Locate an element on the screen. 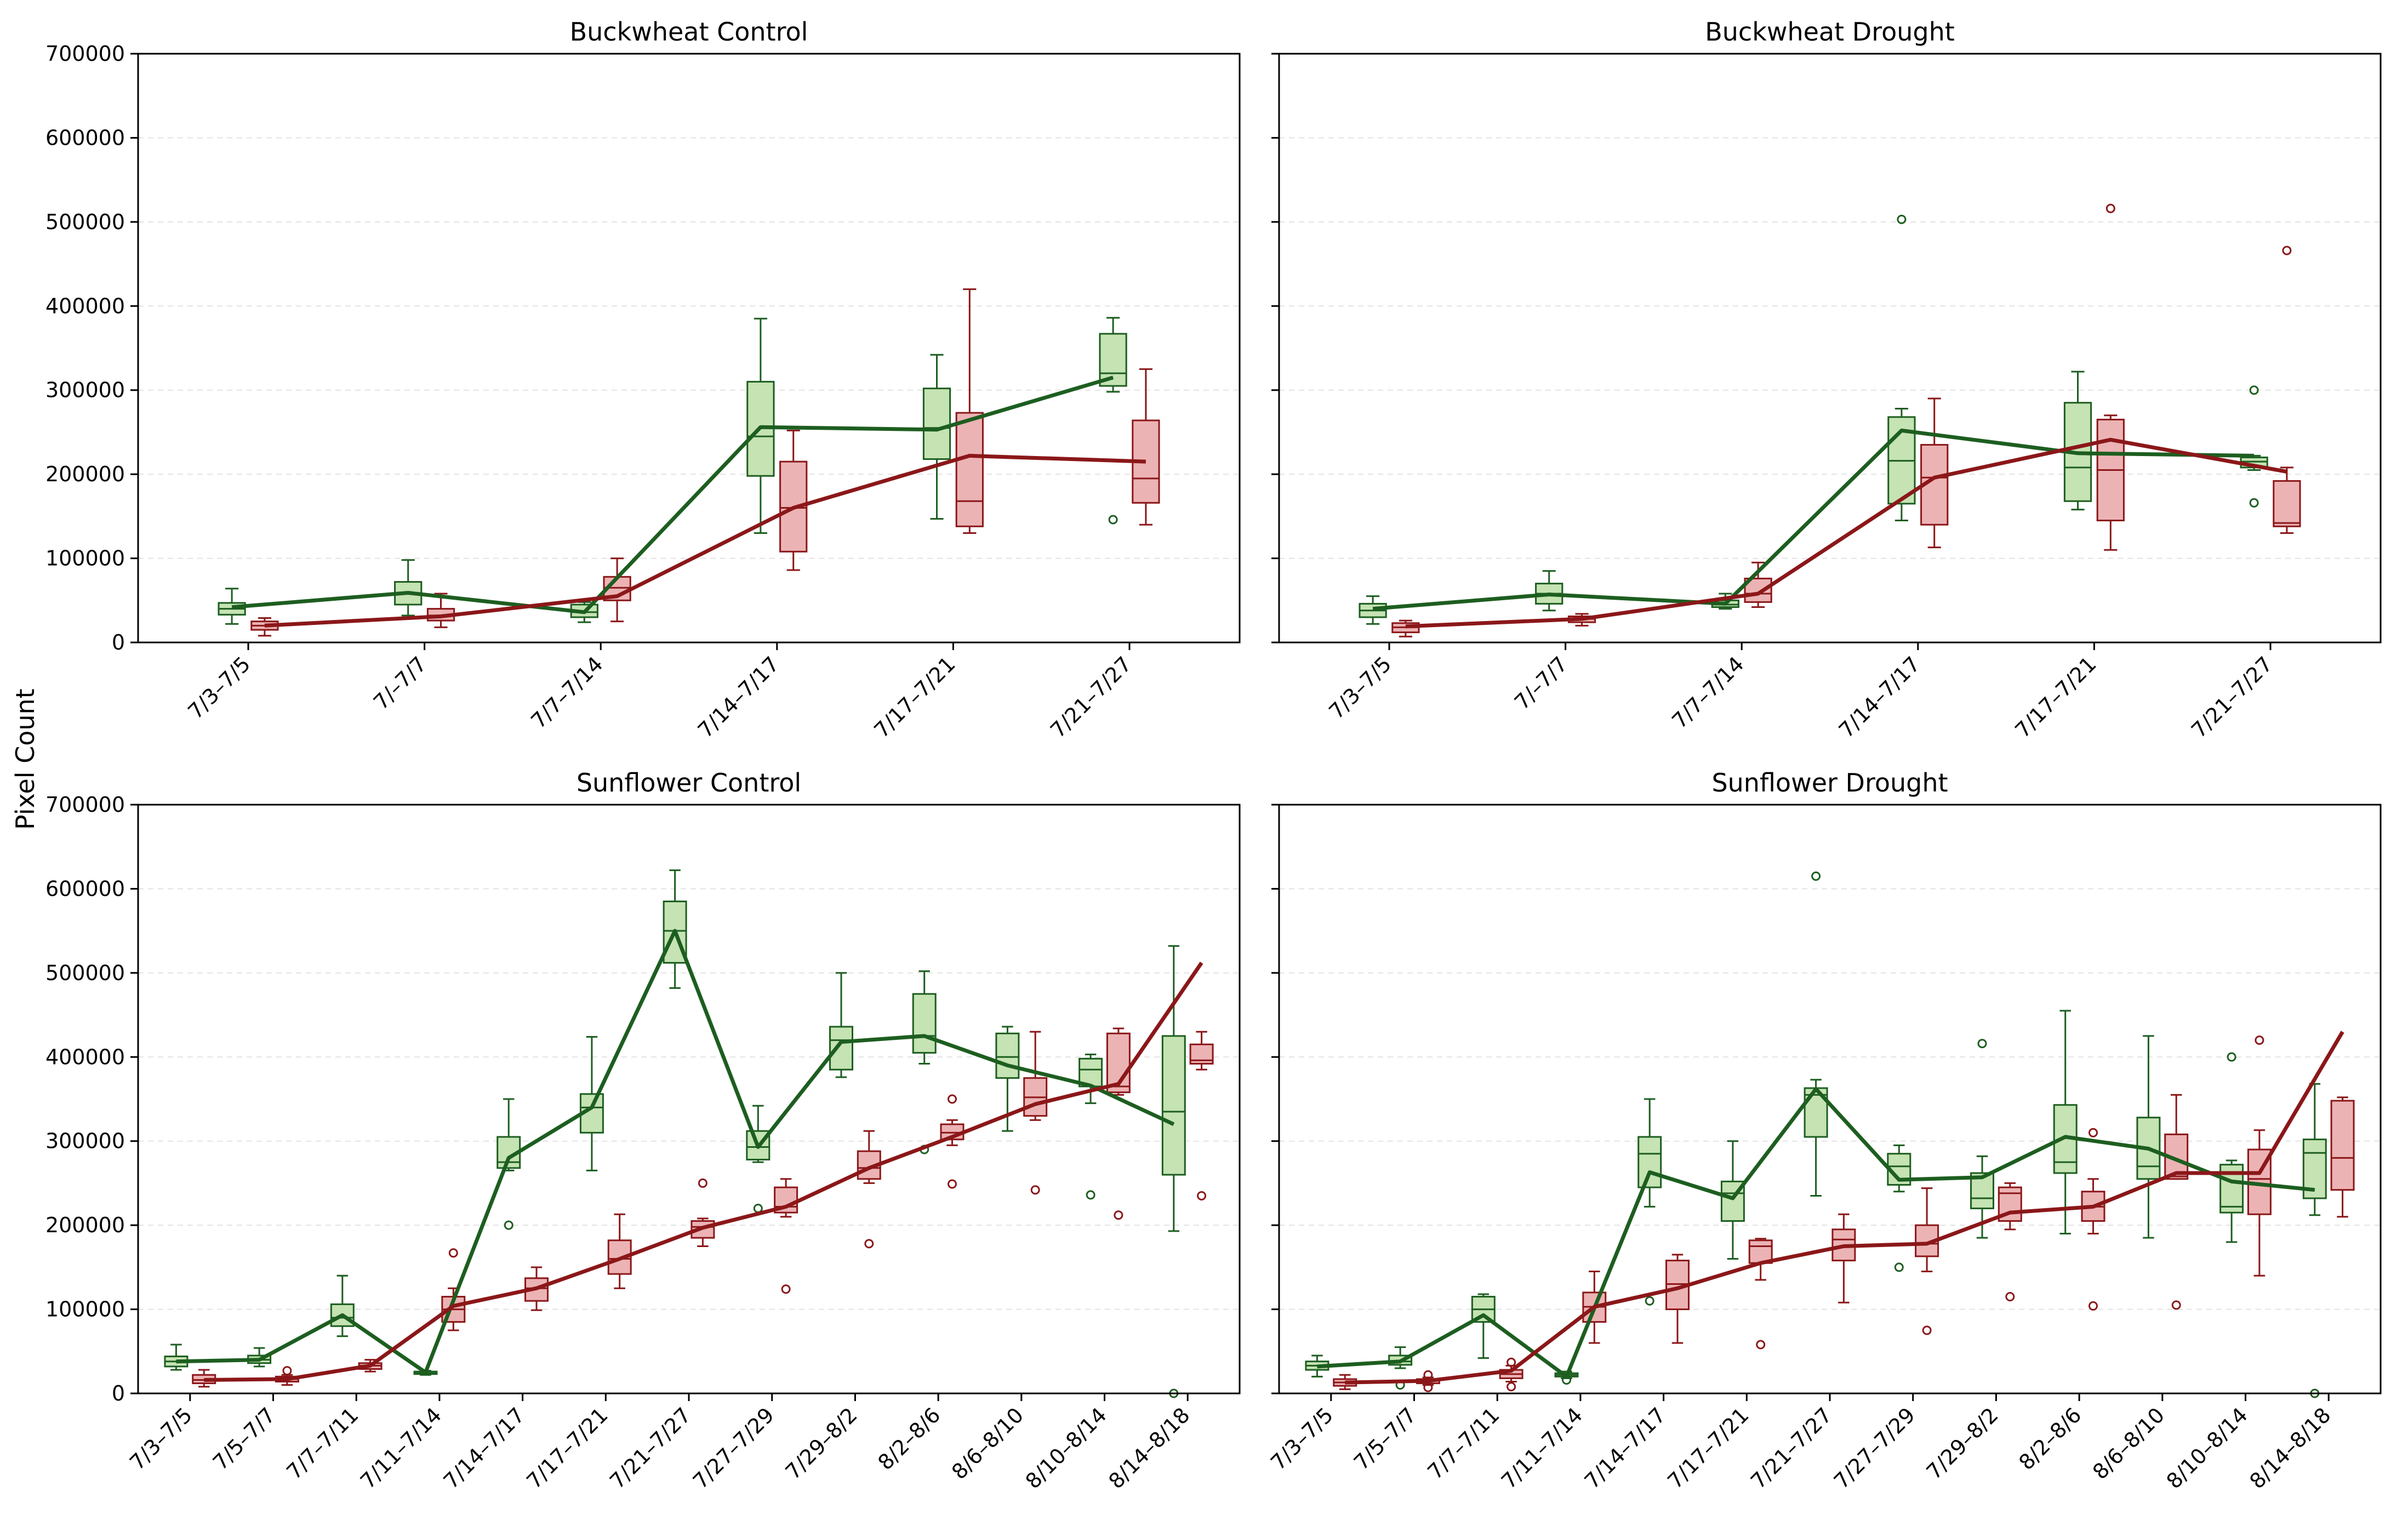  y-axis-label: Pixel Count is located at coordinates (25, 759).